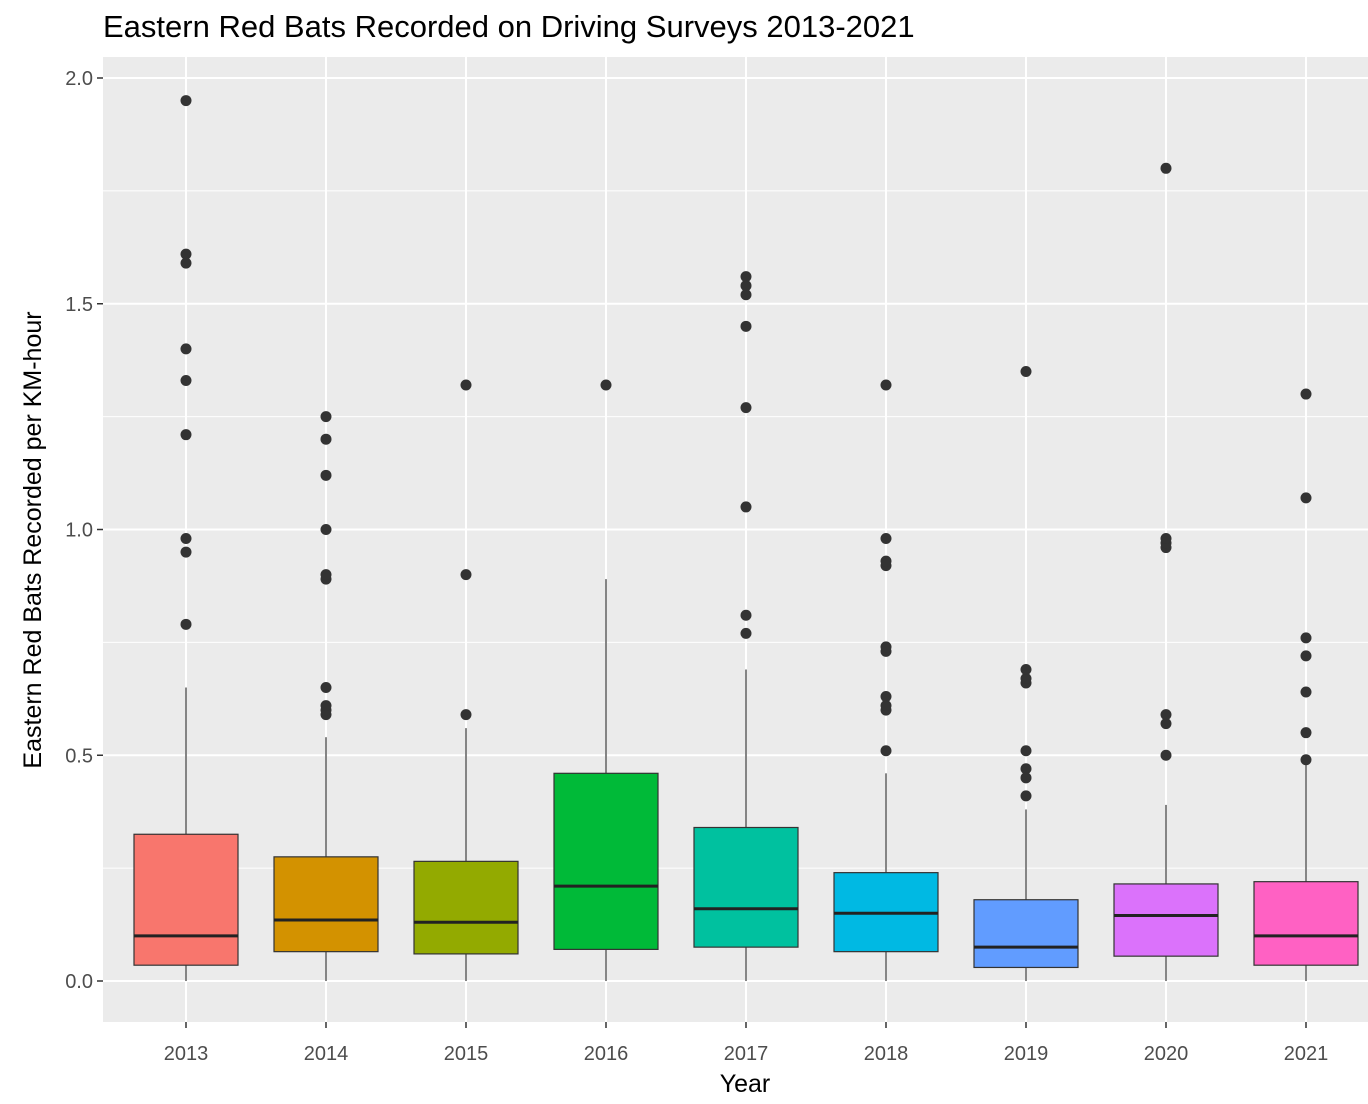 Image resolution: width=1368 pixels, height=1104 pixels. What do you see at coordinates (1306, 1054) in the screenshot?
I see `x-tick-label: 2021` at bounding box center [1306, 1054].